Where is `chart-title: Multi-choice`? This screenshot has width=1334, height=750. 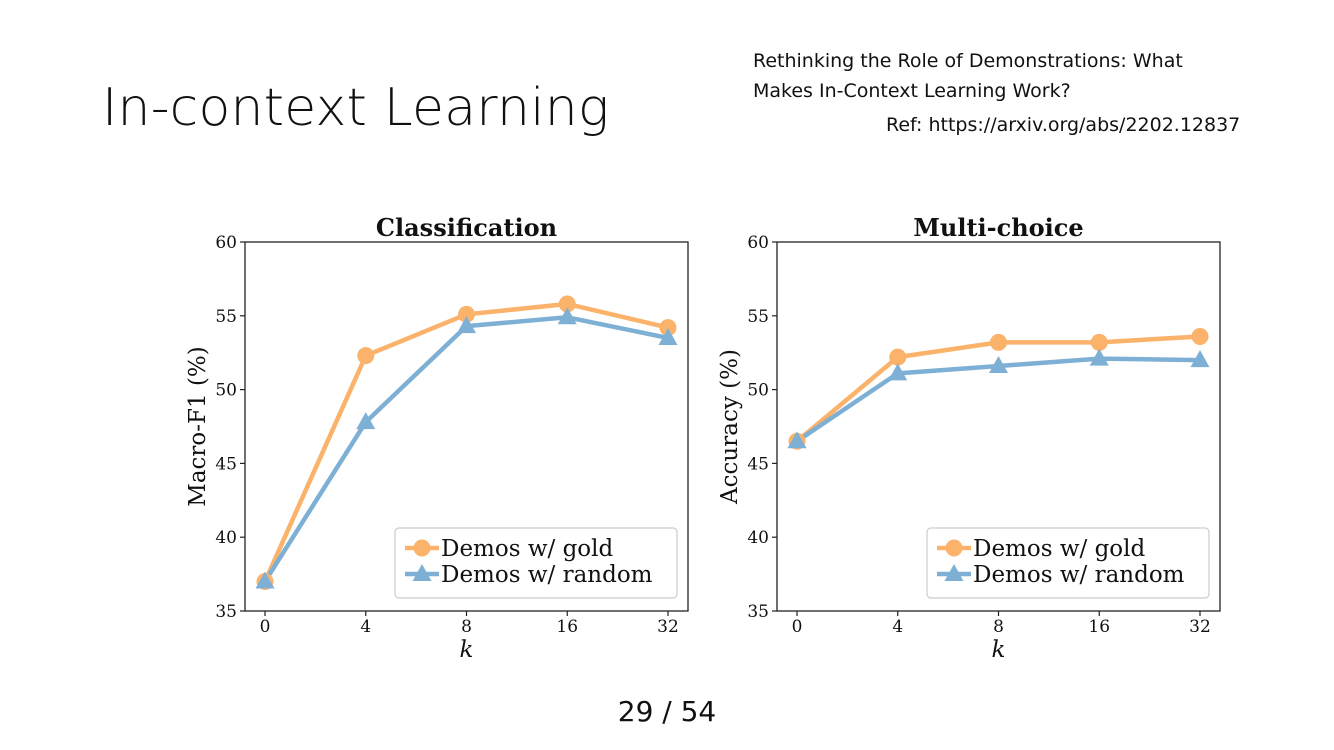 chart-title: Multi-choice is located at coordinates (998, 227).